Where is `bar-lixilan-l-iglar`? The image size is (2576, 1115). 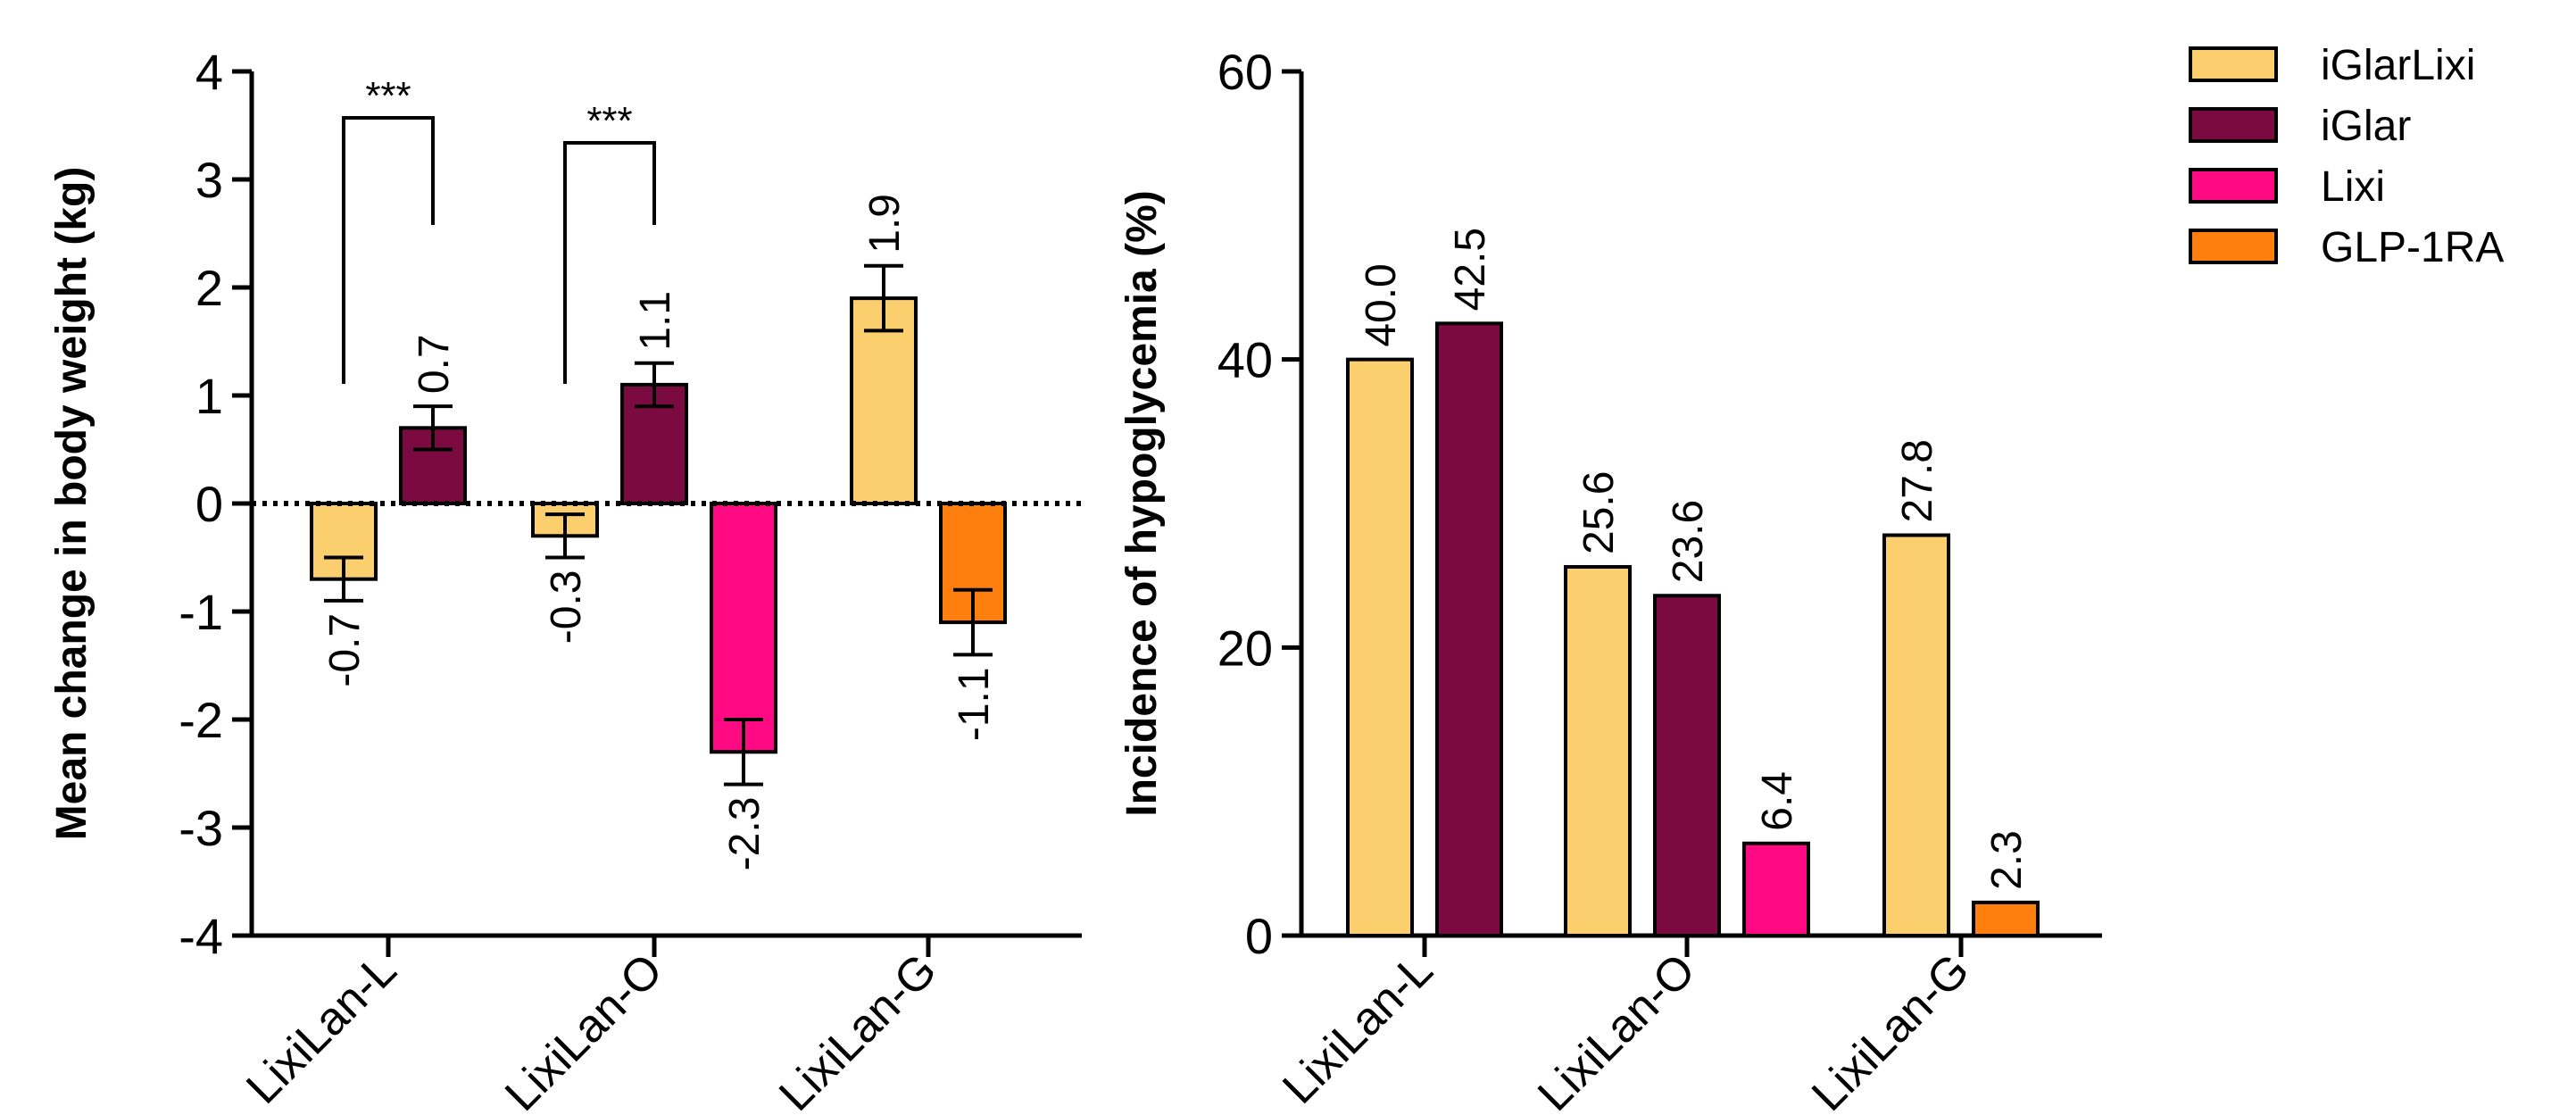 bar-lixilan-l-iglar is located at coordinates (1469, 629).